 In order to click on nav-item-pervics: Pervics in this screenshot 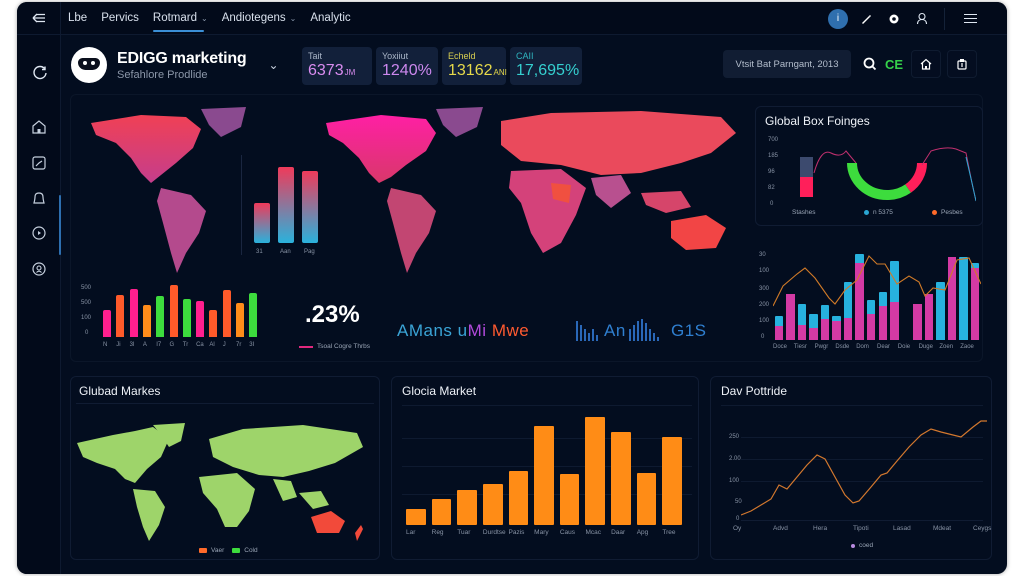, I will do `click(120, 18)`.